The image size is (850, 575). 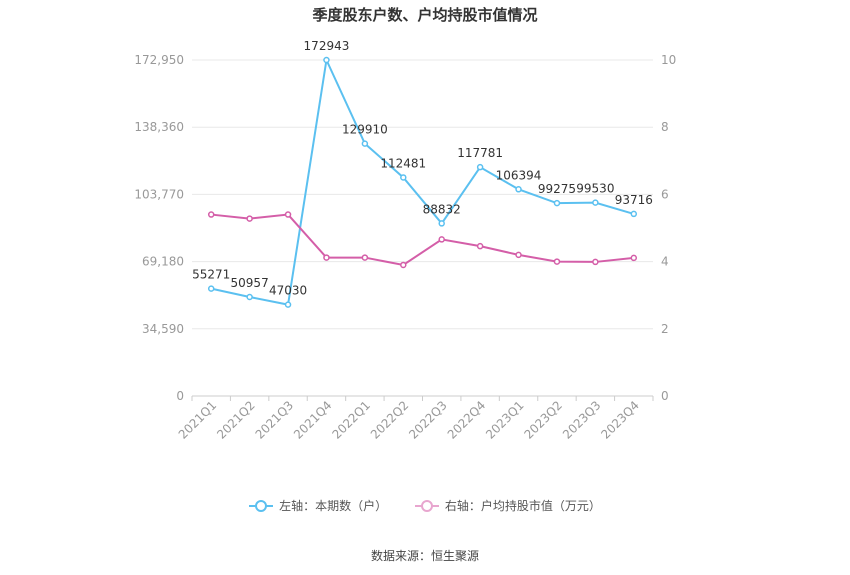 What do you see at coordinates (620, 420) in the screenshot?
I see `x-tick-label: 2023Q4` at bounding box center [620, 420].